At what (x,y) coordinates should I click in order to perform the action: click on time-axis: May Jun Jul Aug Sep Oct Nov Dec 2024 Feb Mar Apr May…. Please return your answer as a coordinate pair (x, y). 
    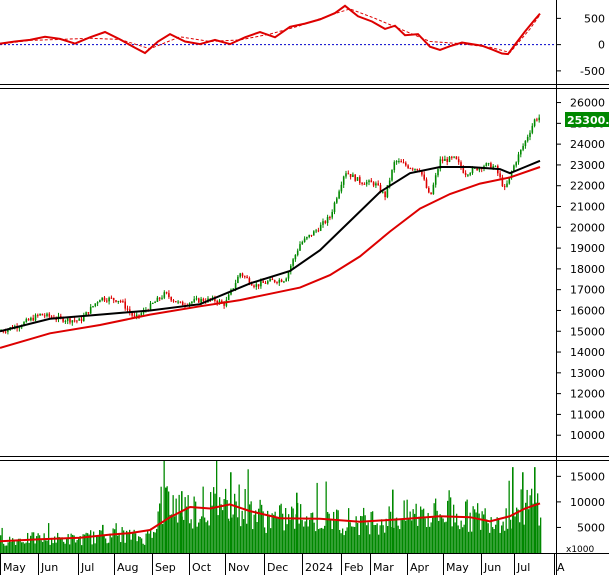
    Looking at the image, I should click on (282, 564).